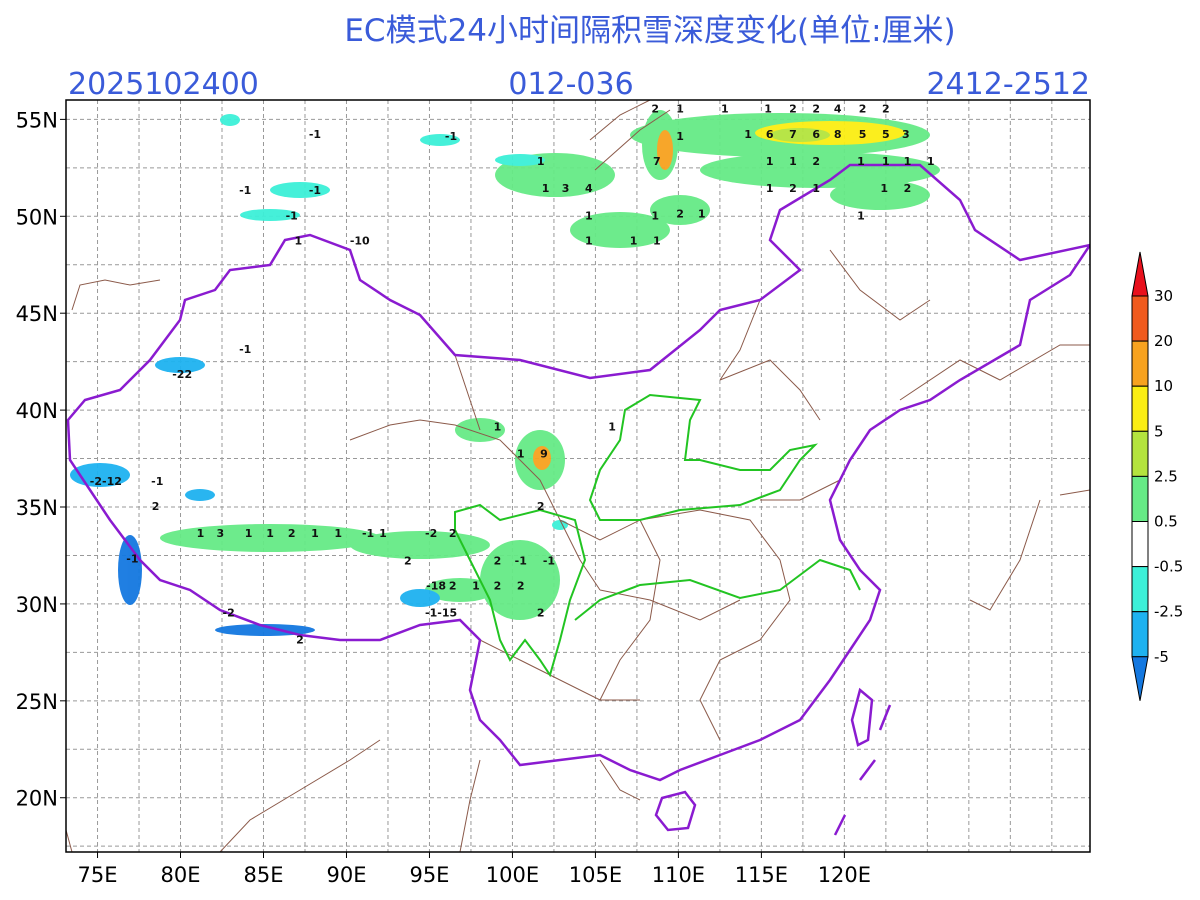  What do you see at coordinates (37, 120) in the screenshot?
I see `lat-tick-label: 55N` at bounding box center [37, 120].